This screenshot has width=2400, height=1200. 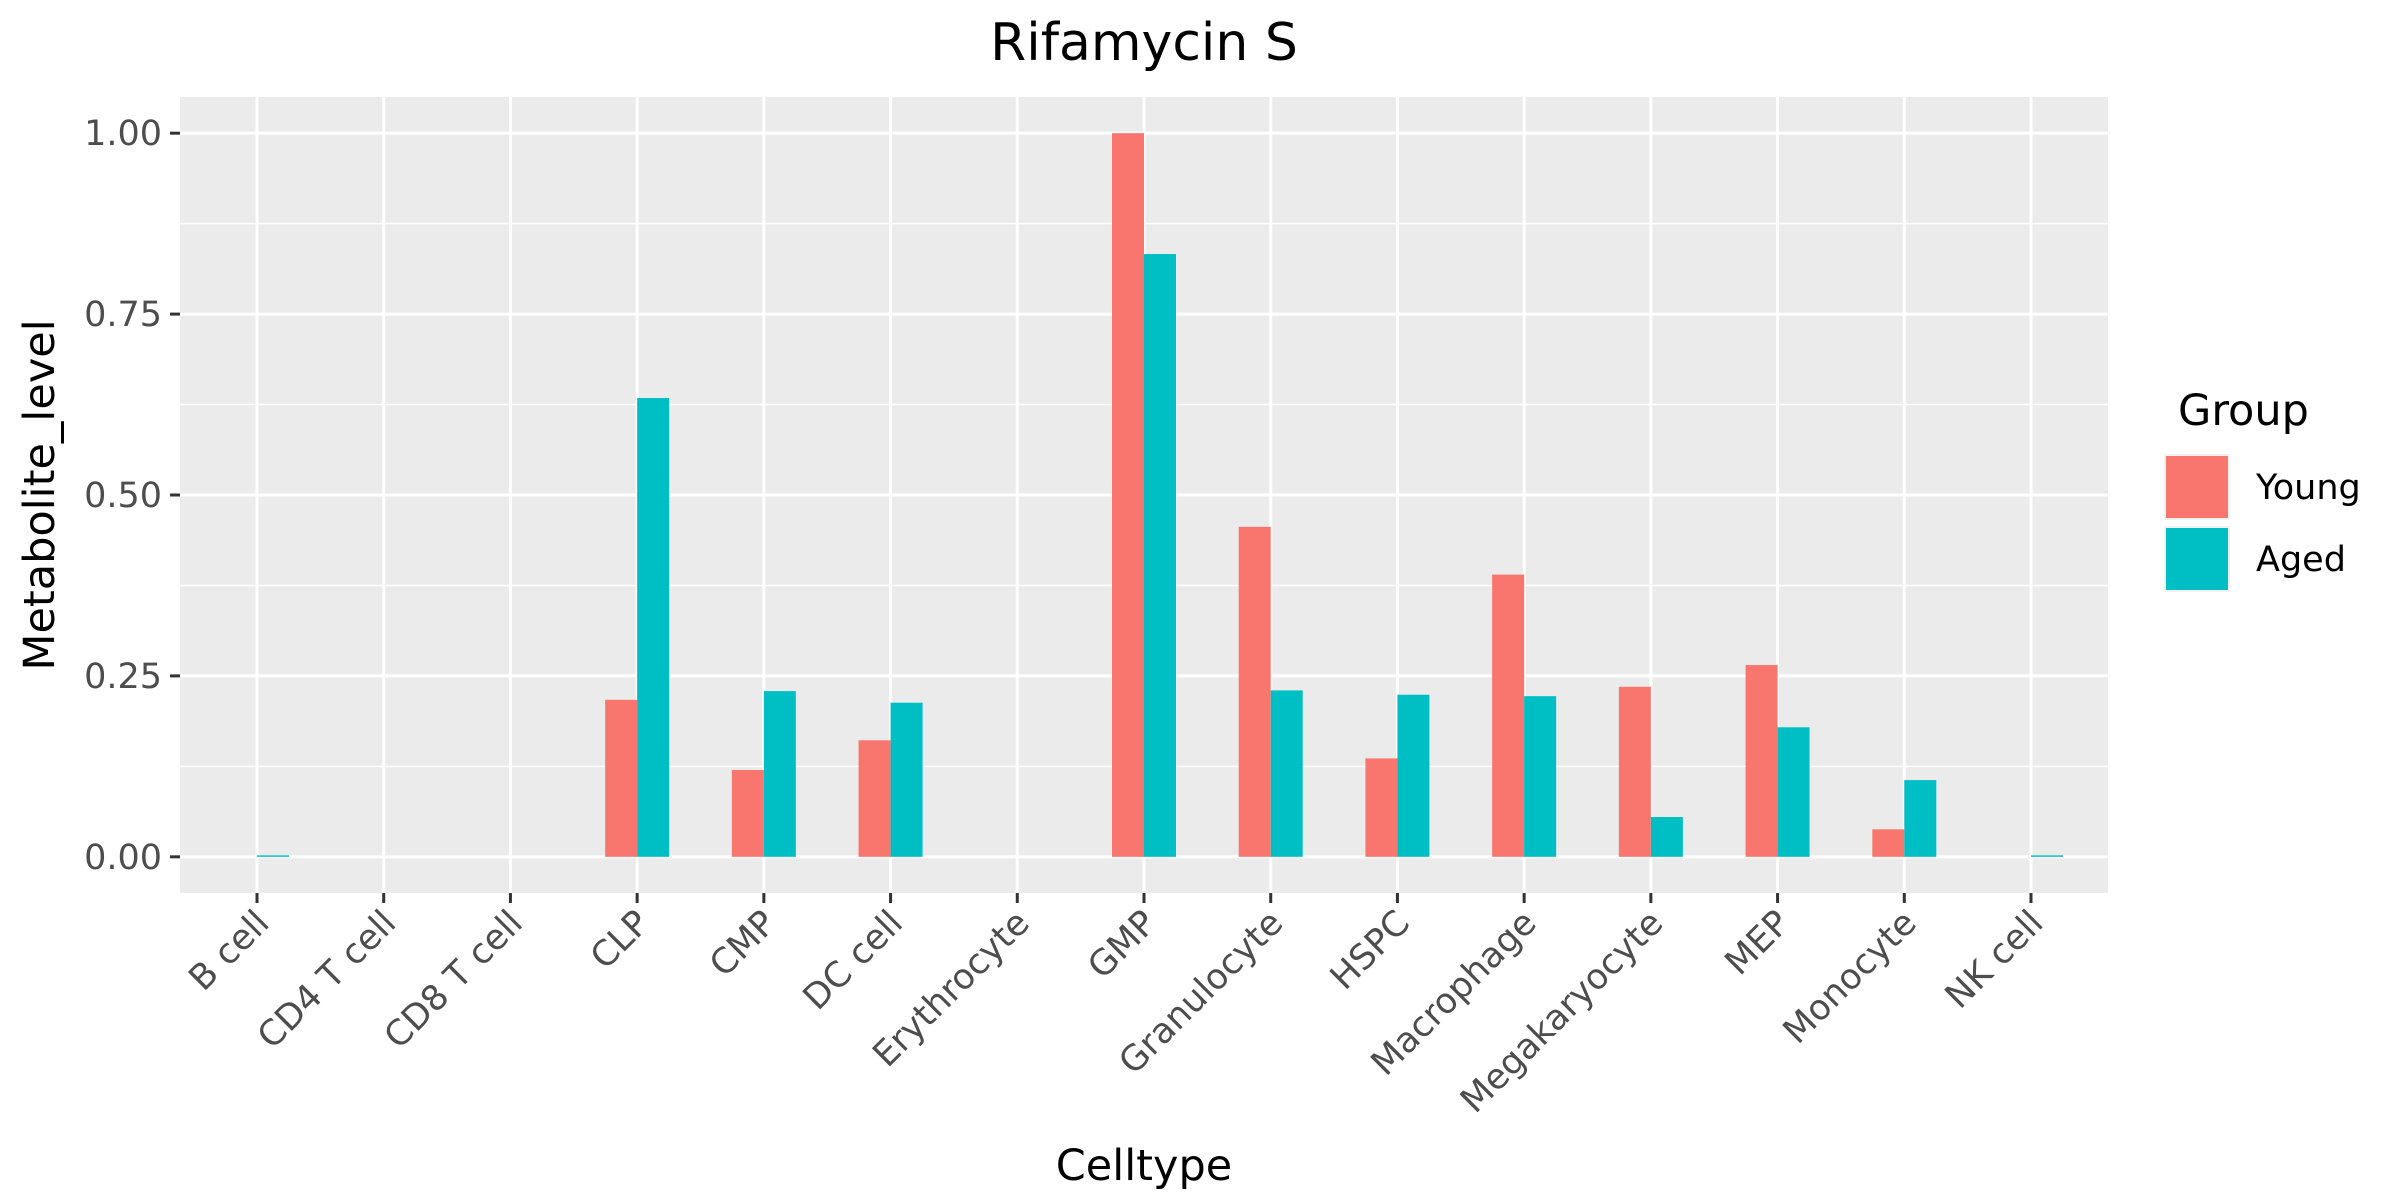 What do you see at coordinates (1850, 977) in the screenshot?
I see `x-tick-label: Monocyte` at bounding box center [1850, 977].